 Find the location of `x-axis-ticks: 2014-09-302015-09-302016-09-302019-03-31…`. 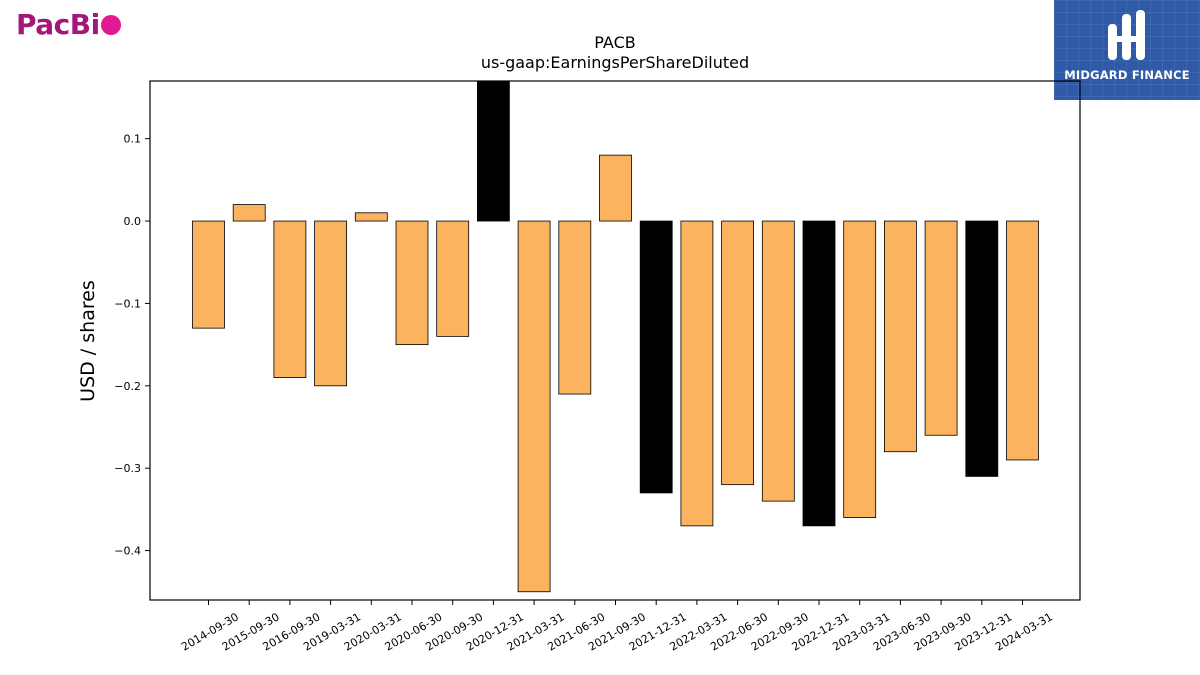

x-axis-ticks: 2014-09-302015-09-302016-09-302019-03-31… is located at coordinates (617, 627).